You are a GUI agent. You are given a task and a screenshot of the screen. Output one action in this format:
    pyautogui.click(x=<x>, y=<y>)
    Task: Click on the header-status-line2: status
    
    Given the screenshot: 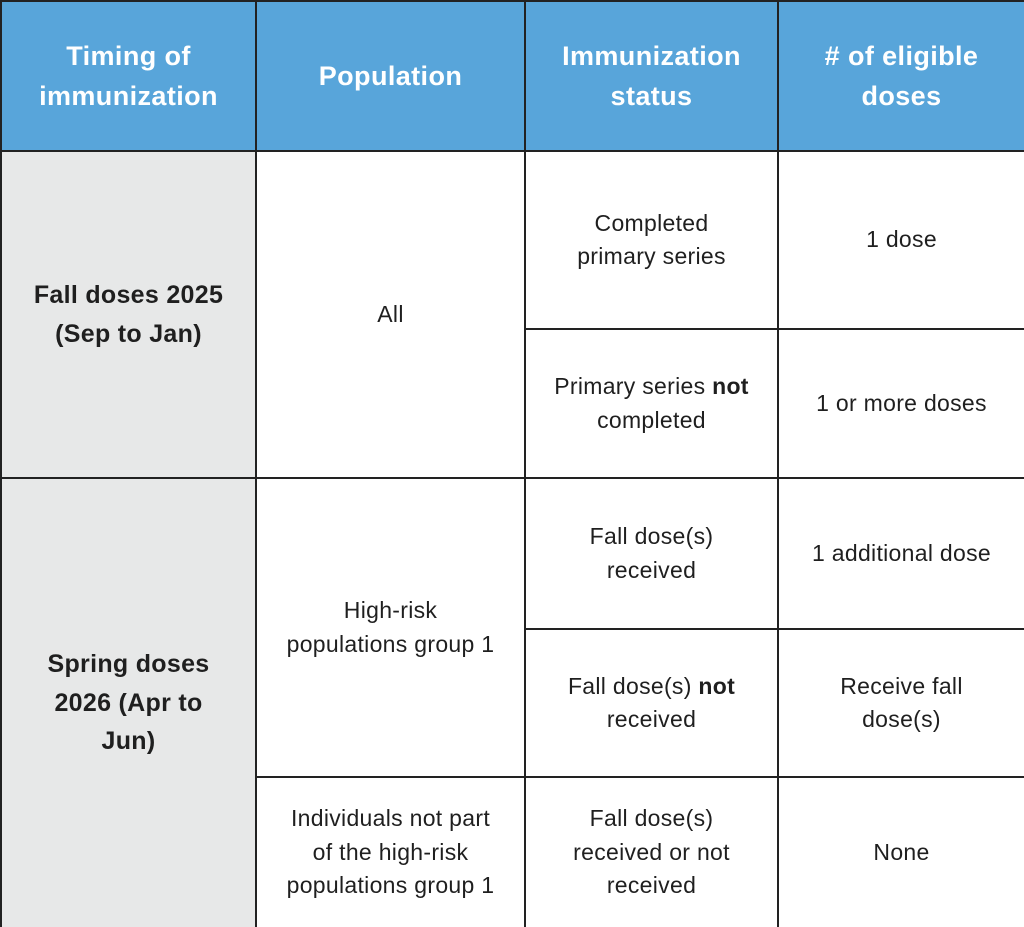 What is the action you would take?
    pyautogui.click(x=651, y=96)
    